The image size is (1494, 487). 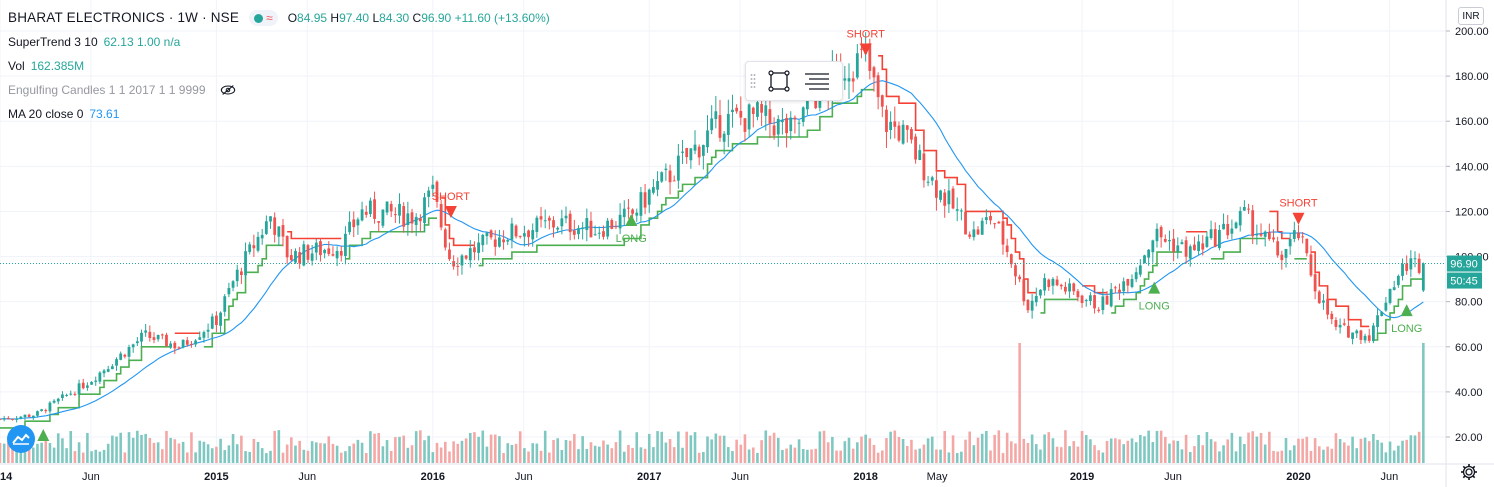 I want to click on signal-label: SHORT, so click(x=451, y=197).